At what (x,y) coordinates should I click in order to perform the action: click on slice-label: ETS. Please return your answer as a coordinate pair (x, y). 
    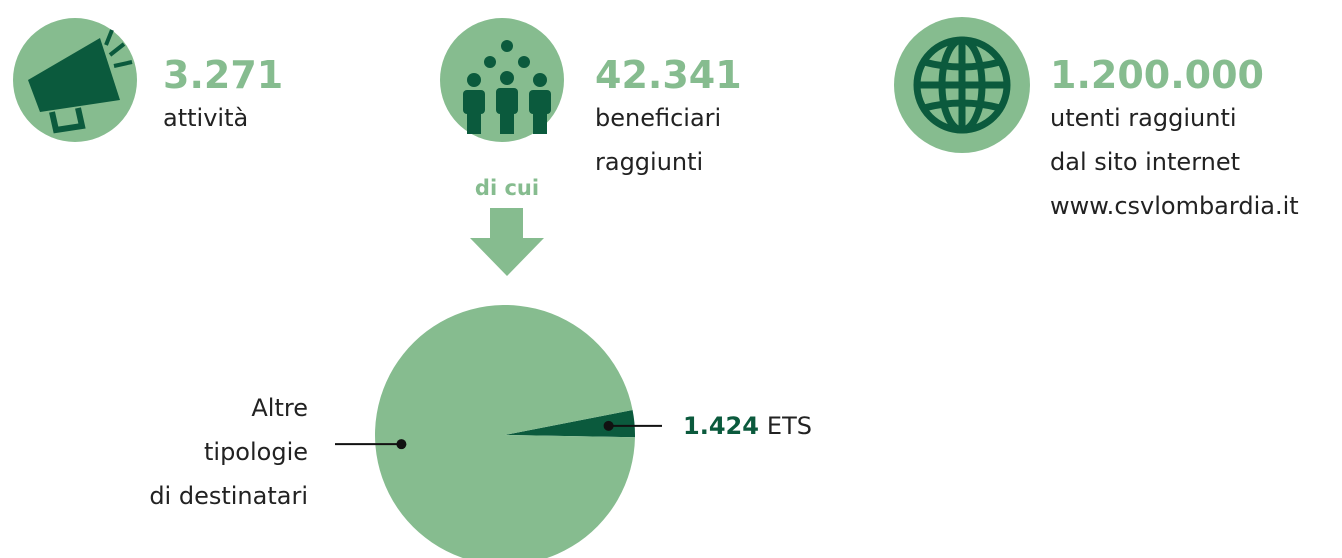
    Looking at the image, I should click on (789, 425).